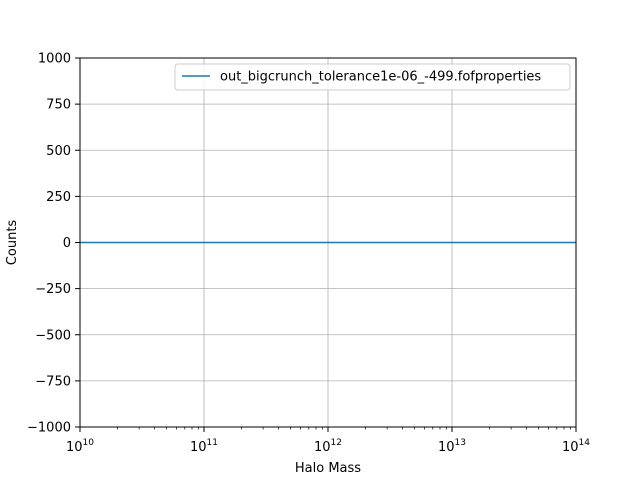 Image resolution: width=640 pixels, height=480 pixels. What do you see at coordinates (58, 105) in the screenshot?
I see `y-tick-label: 750` at bounding box center [58, 105].